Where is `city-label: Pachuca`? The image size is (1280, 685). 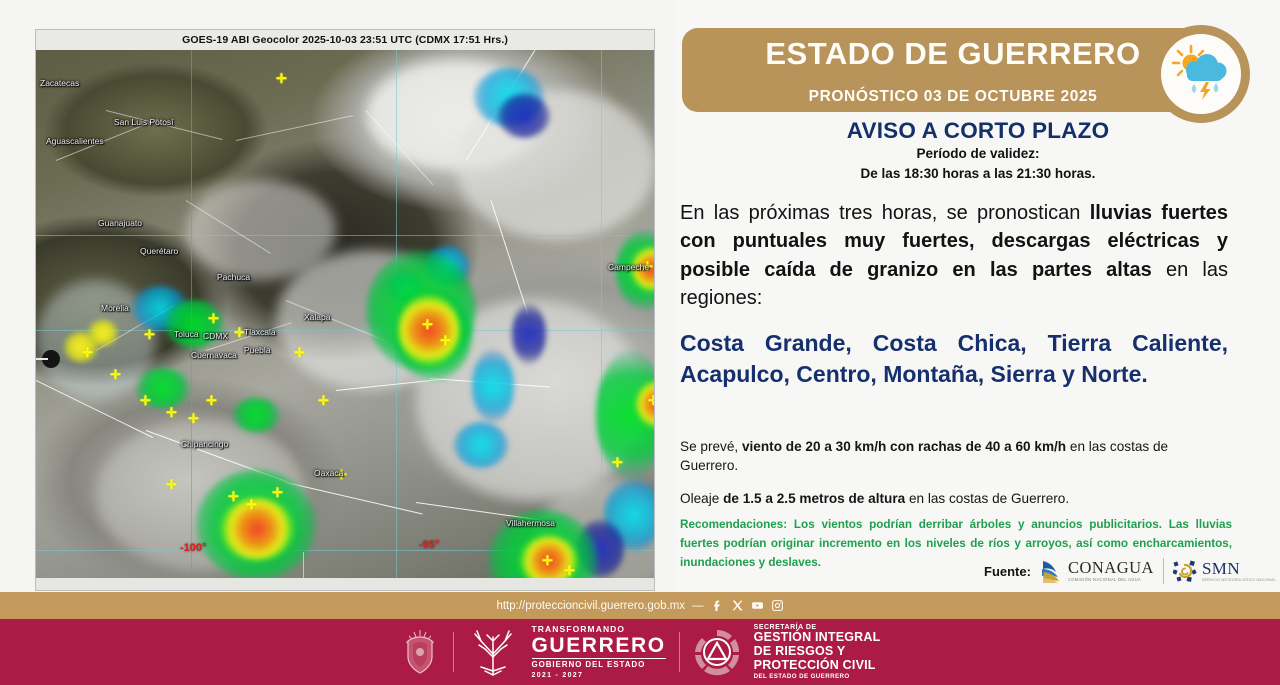 city-label: Pachuca is located at coordinates (234, 277).